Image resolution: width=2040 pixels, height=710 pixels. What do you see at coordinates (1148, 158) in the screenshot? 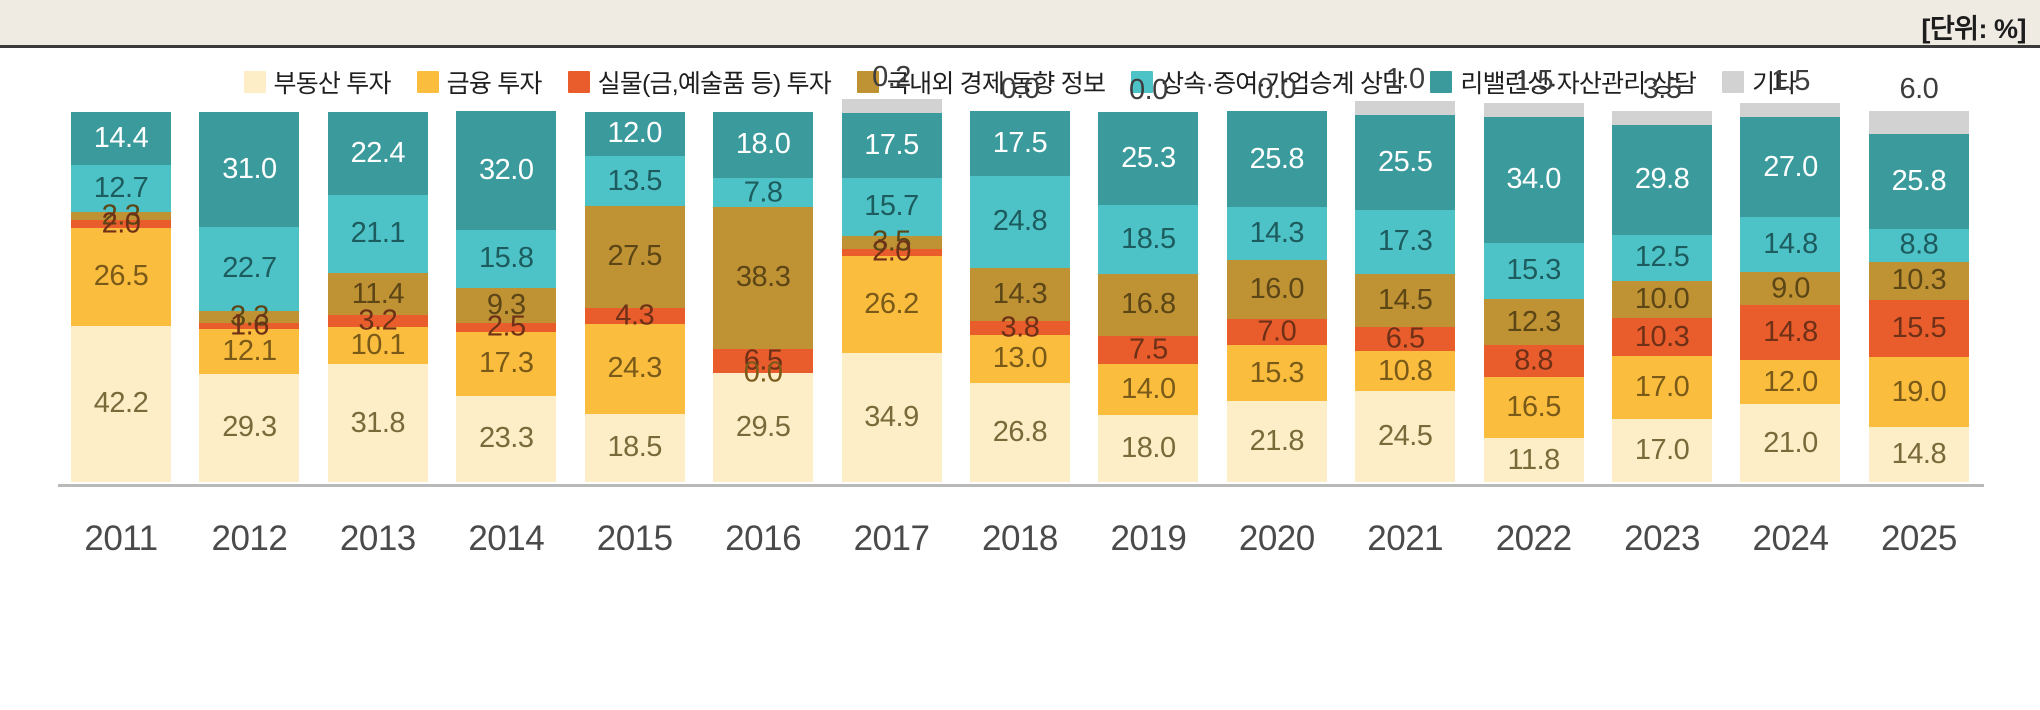
I see `bar-segment: 25.3` at bounding box center [1148, 158].